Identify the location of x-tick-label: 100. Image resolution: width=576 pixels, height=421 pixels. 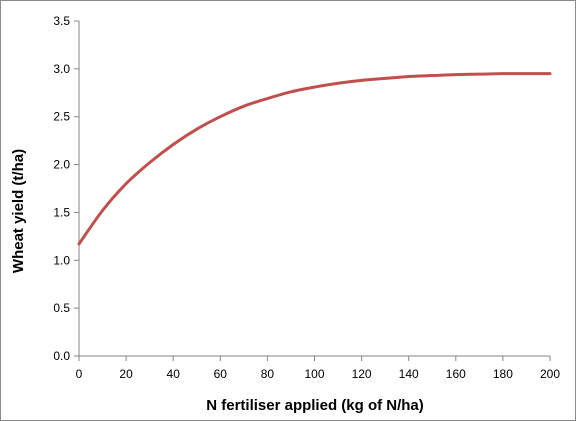
(314, 374).